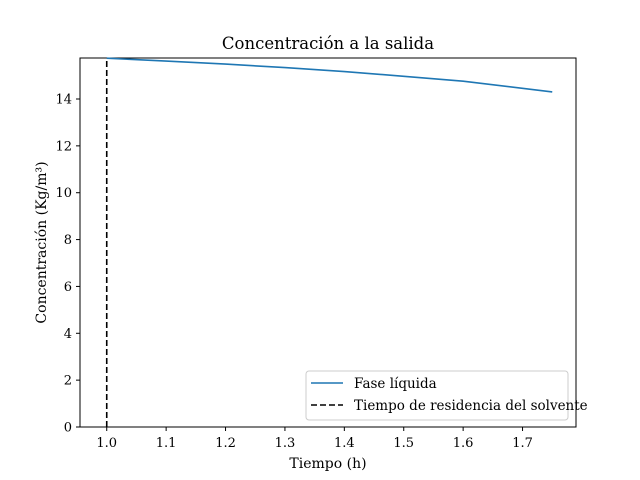  Describe the element at coordinates (63, 146) in the screenshot. I see `y-tick-label: 12` at that location.